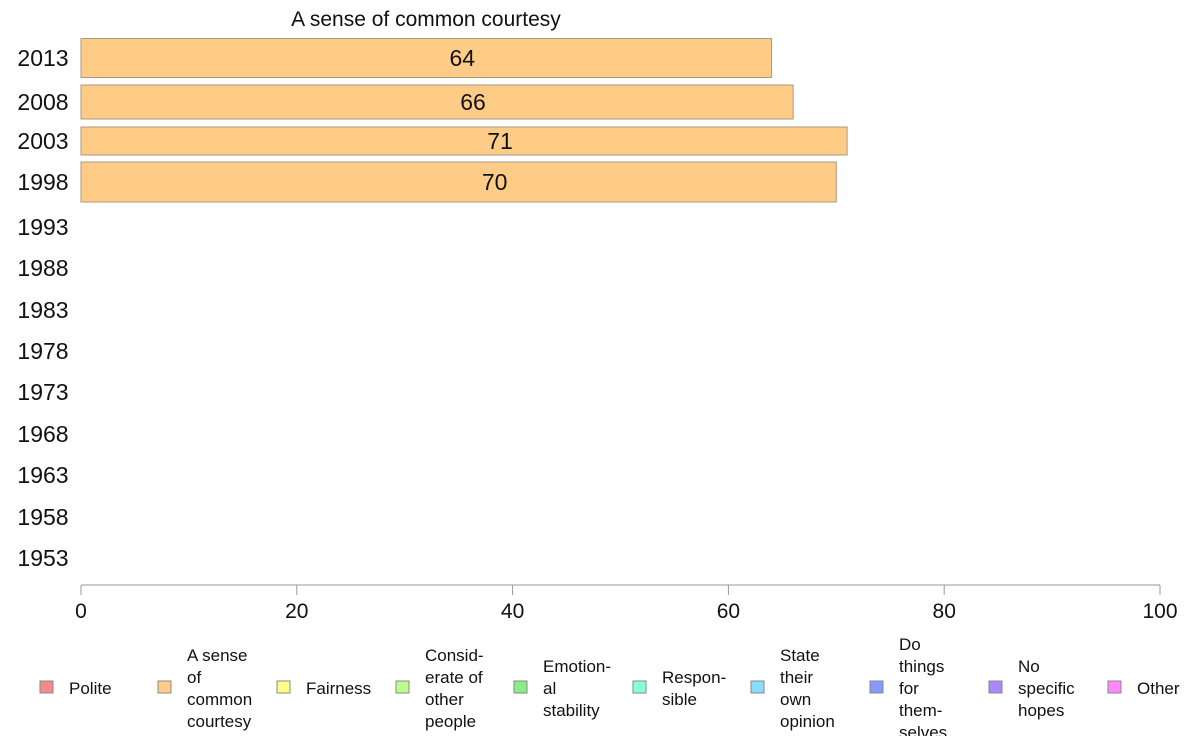  Describe the element at coordinates (338, 688) in the screenshot. I see `legend-label: Fairness` at that location.